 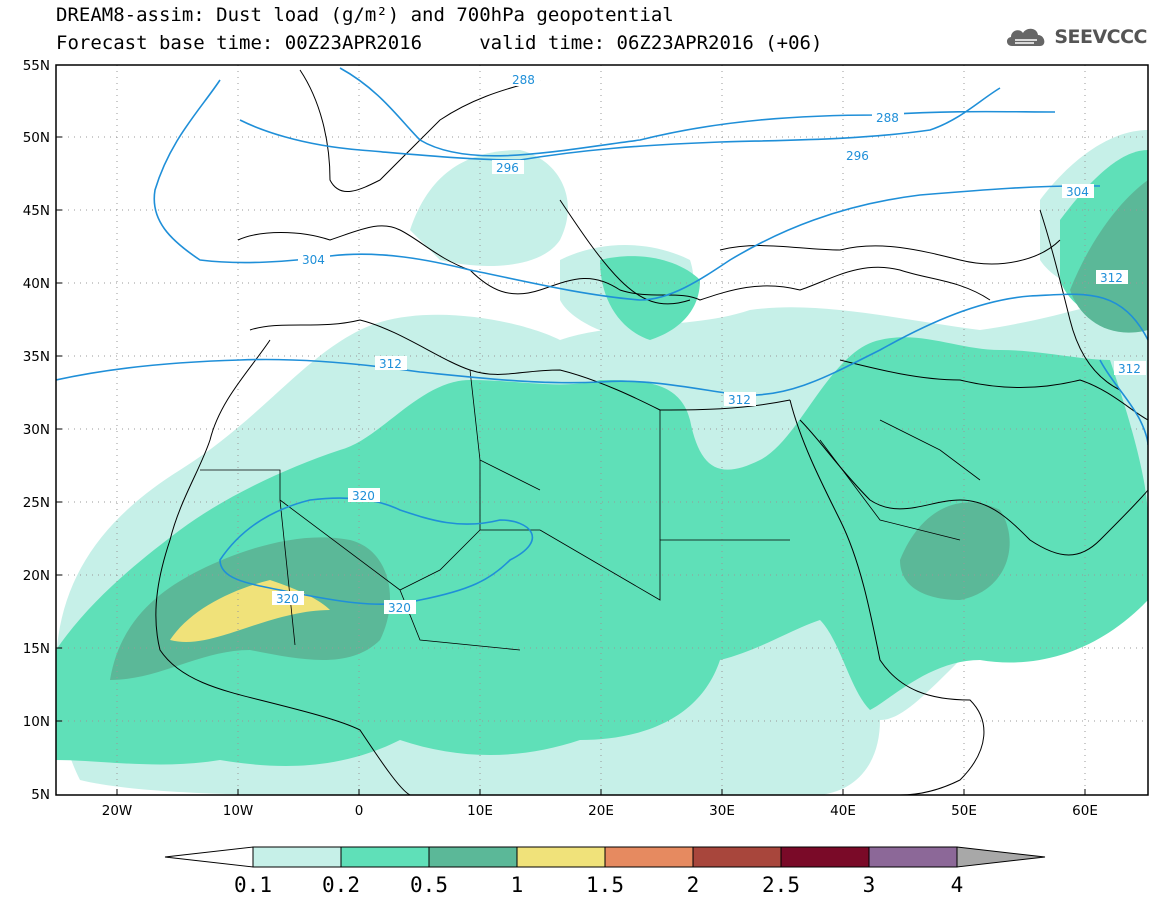 I want to click on lat-label: 30N, so click(x=36, y=430).